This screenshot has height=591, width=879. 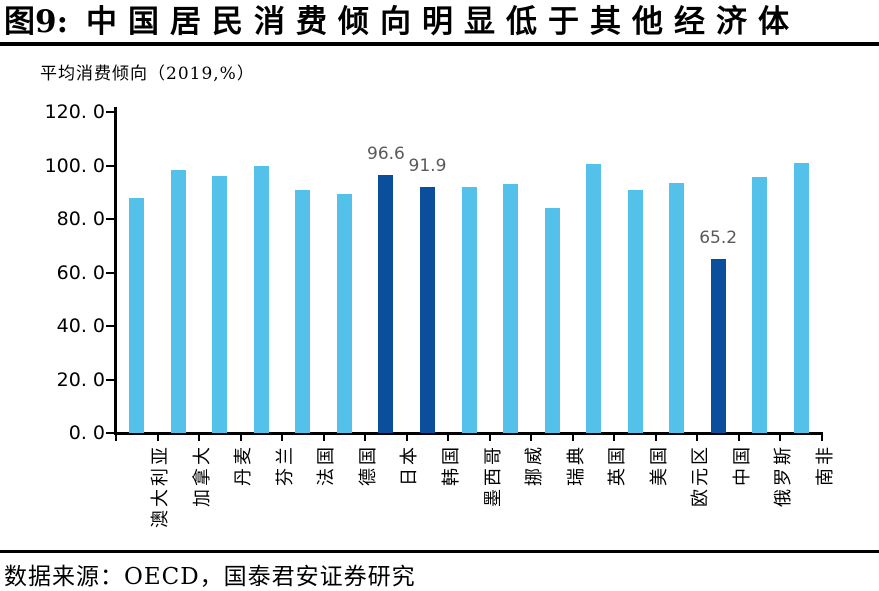 I want to click on x-axis-category-label: 澳大利亚, so click(x=161, y=486).